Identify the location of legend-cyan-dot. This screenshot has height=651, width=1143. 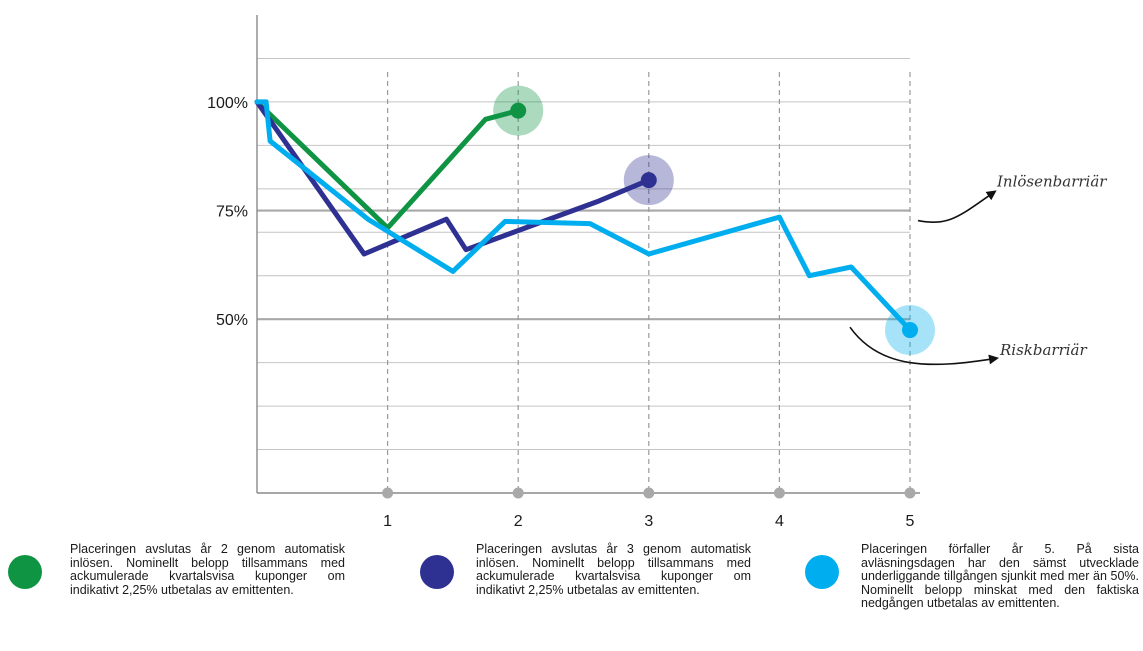
(822, 572).